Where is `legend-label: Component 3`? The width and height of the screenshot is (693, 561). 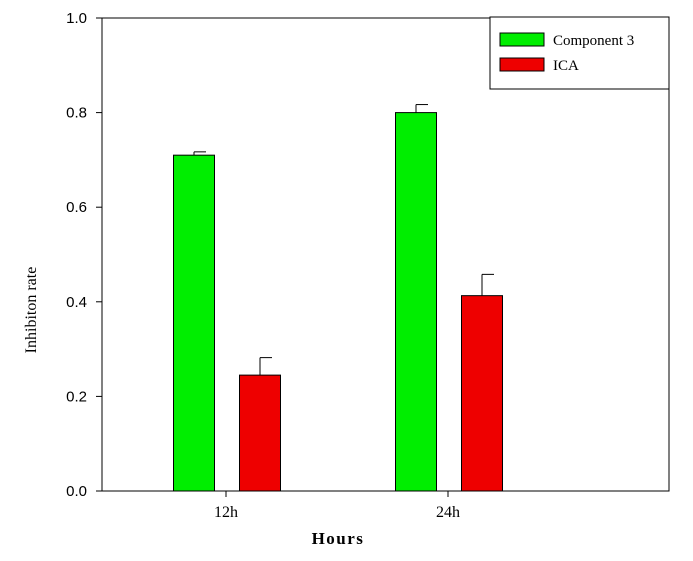
legend-label: Component 3 is located at coordinates (593, 41).